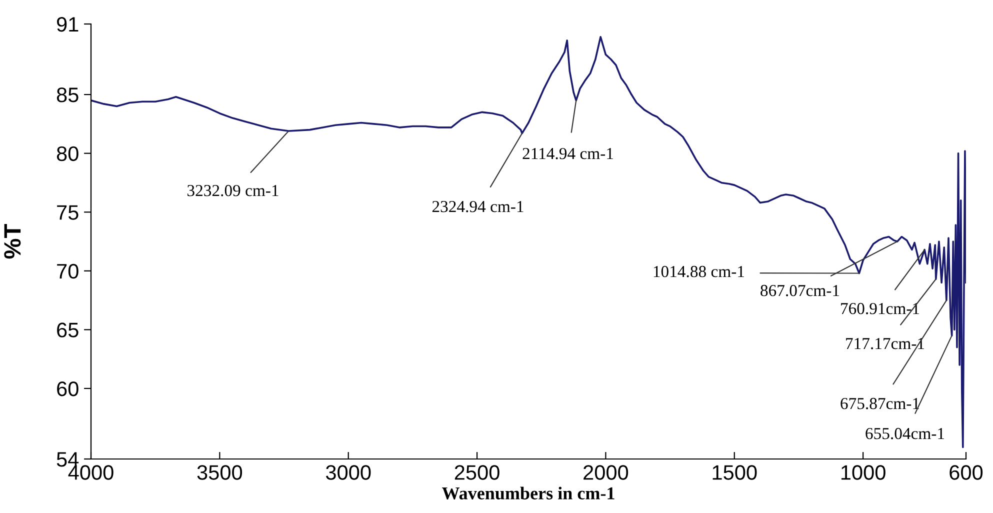 The image size is (993, 513). What do you see at coordinates (734, 472) in the screenshot?
I see `x-tick-label: 1500` at bounding box center [734, 472].